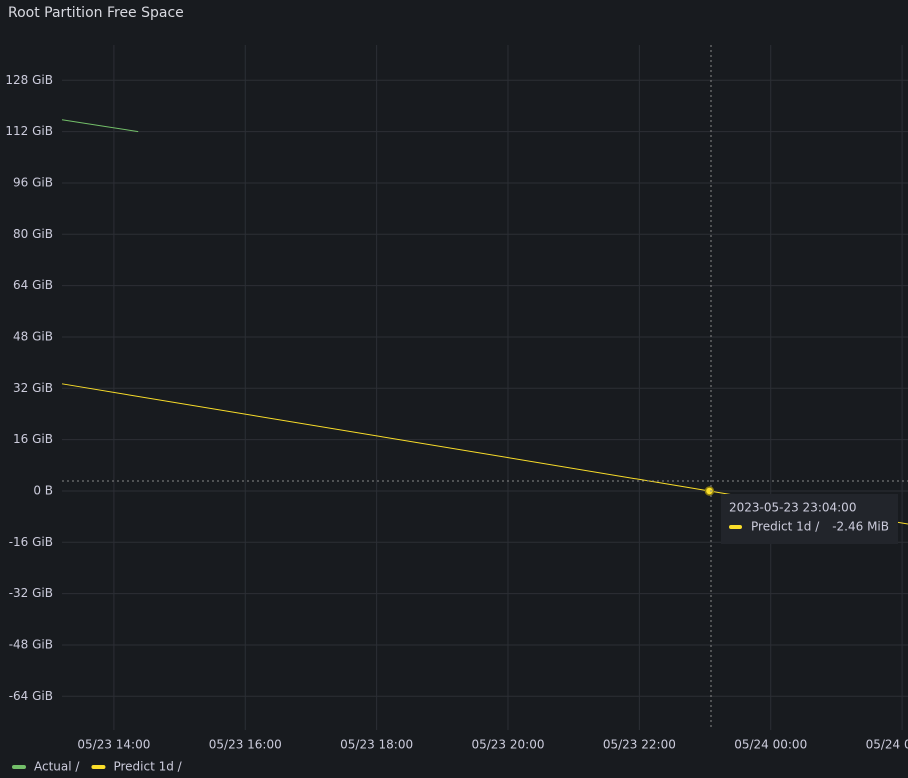 This screenshot has height=778, width=908. Describe the element at coordinates (33, 439) in the screenshot. I see `y-tick-label: 16 GiB` at that location.